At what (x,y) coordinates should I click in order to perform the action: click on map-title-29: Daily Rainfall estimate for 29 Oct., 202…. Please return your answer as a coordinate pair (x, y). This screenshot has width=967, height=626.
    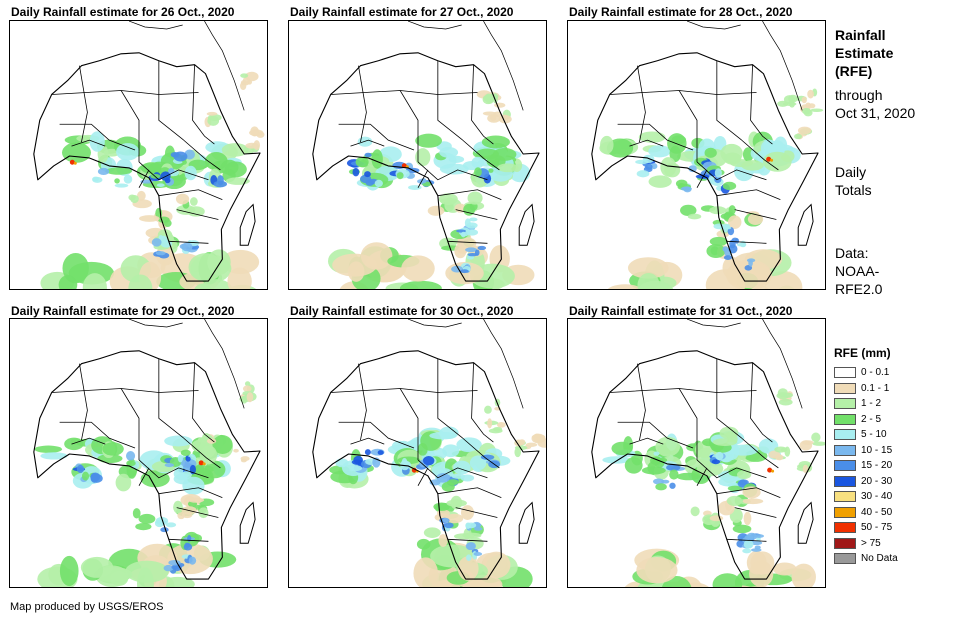
    Looking at the image, I should click on (123, 311).